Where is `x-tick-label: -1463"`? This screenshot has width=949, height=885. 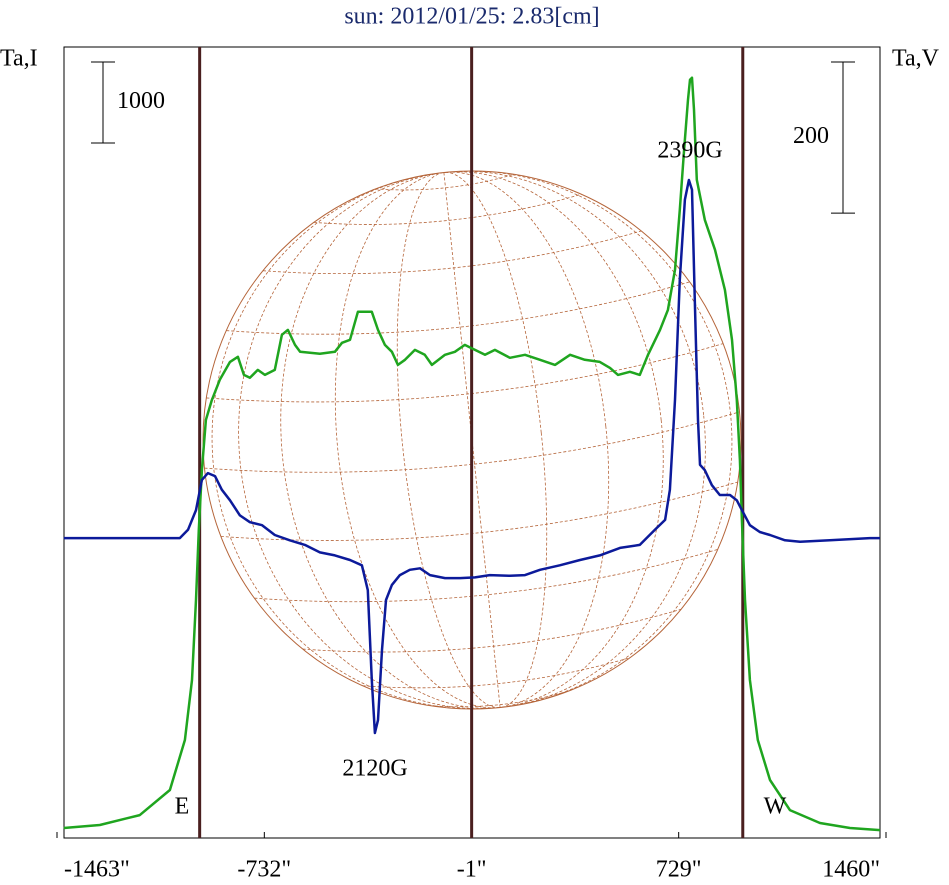
x-tick-label: -1463" is located at coordinates (97, 870).